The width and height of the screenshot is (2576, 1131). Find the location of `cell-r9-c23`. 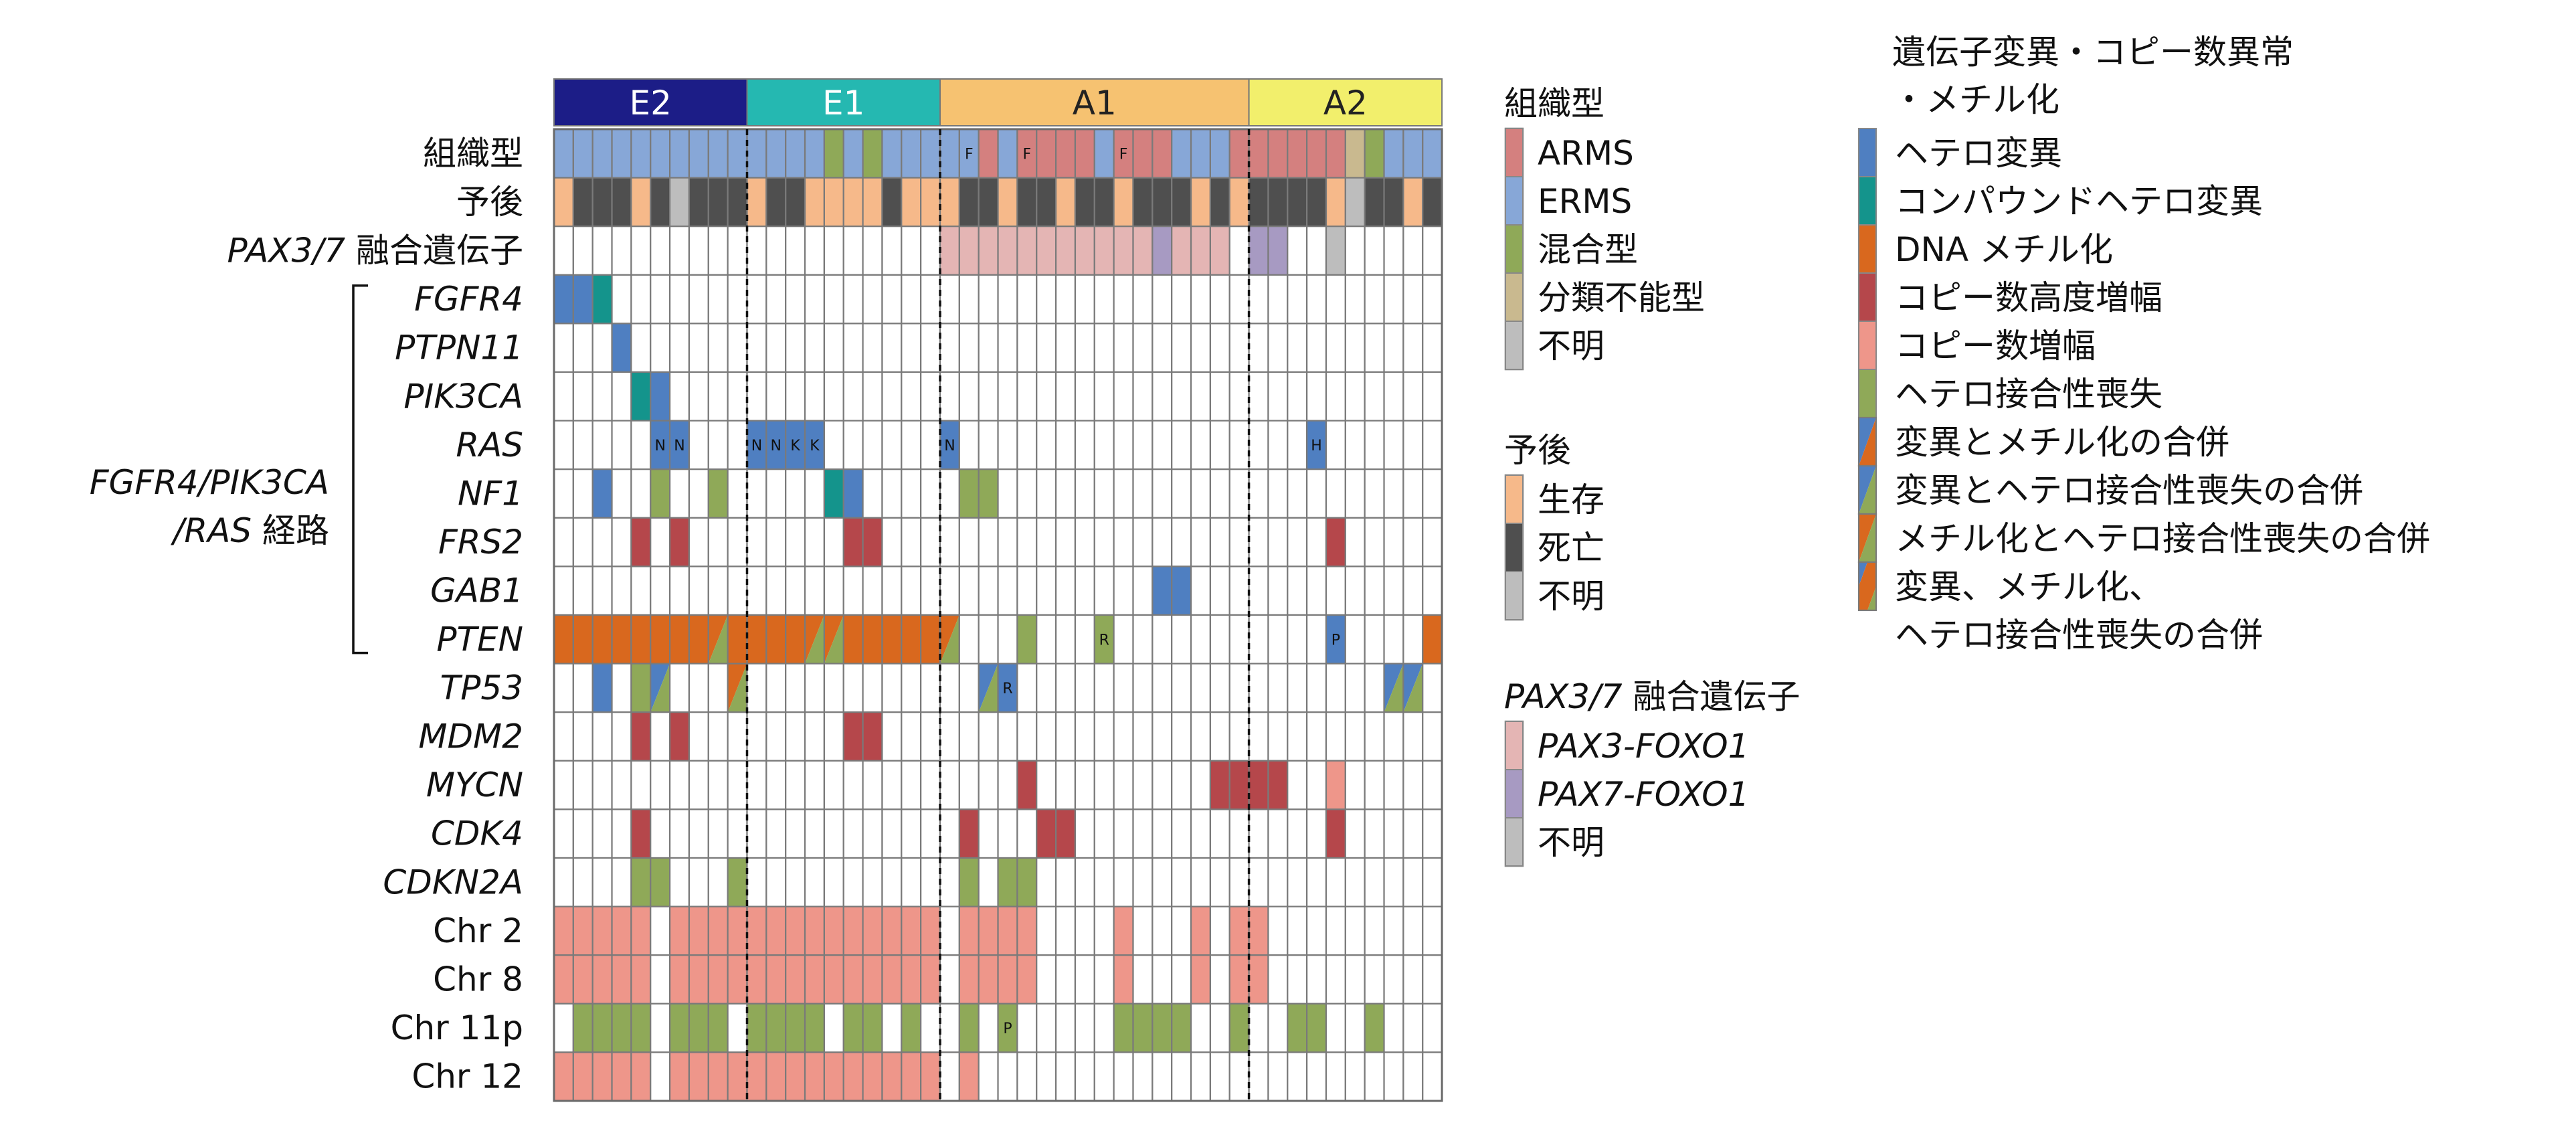

cell-r9-c23 is located at coordinates (1007, 591).